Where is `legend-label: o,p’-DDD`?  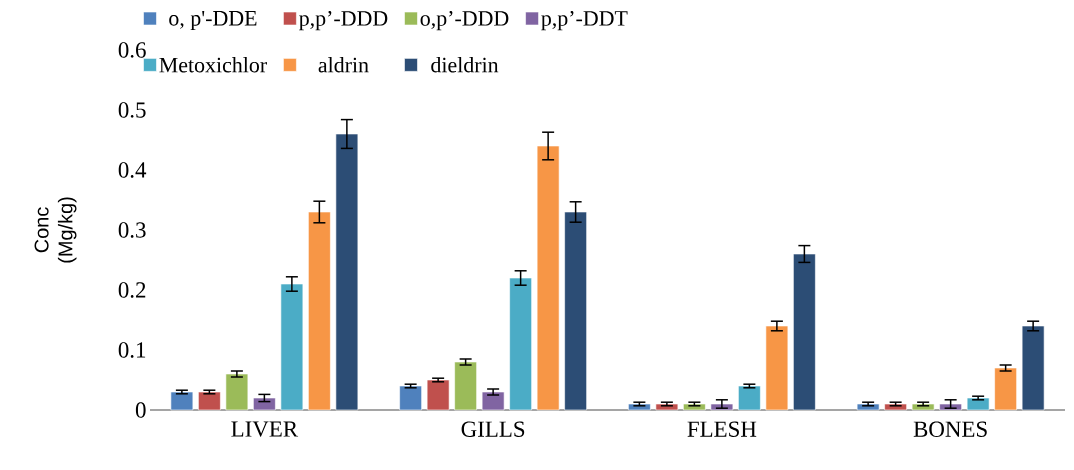
legend-label: o,p’-DDD is located at coordinates (464, 20).